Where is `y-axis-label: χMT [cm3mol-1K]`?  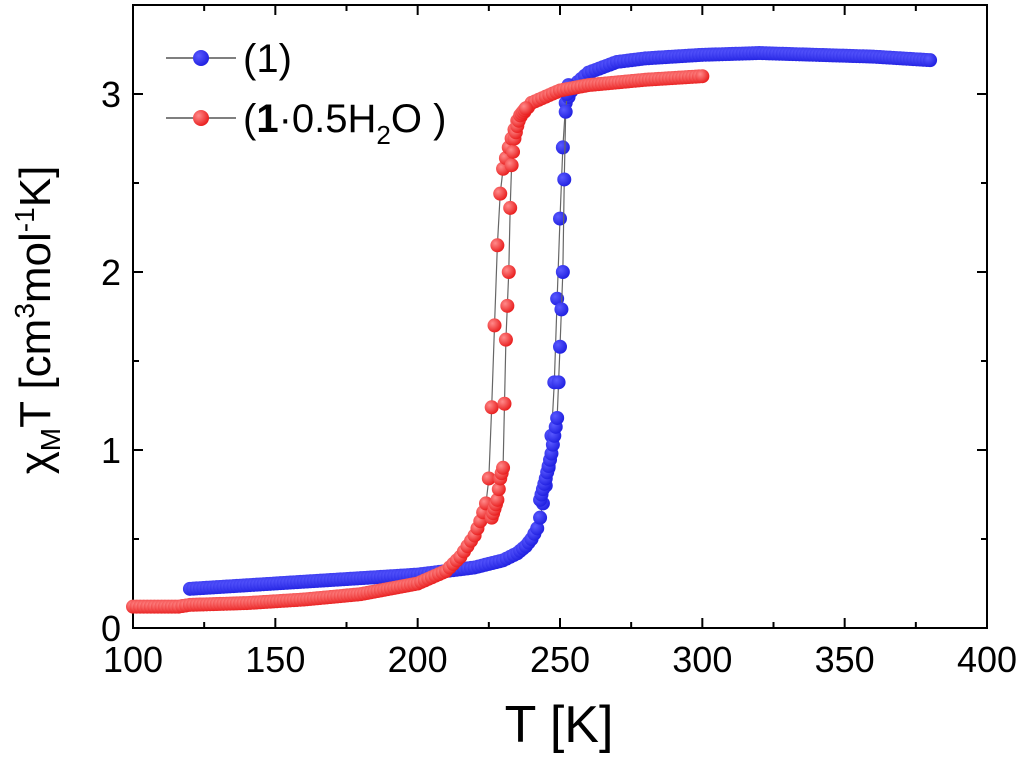
y-axis-label: χMT [cm3mol-1K] is located at coordinates (37, 320).